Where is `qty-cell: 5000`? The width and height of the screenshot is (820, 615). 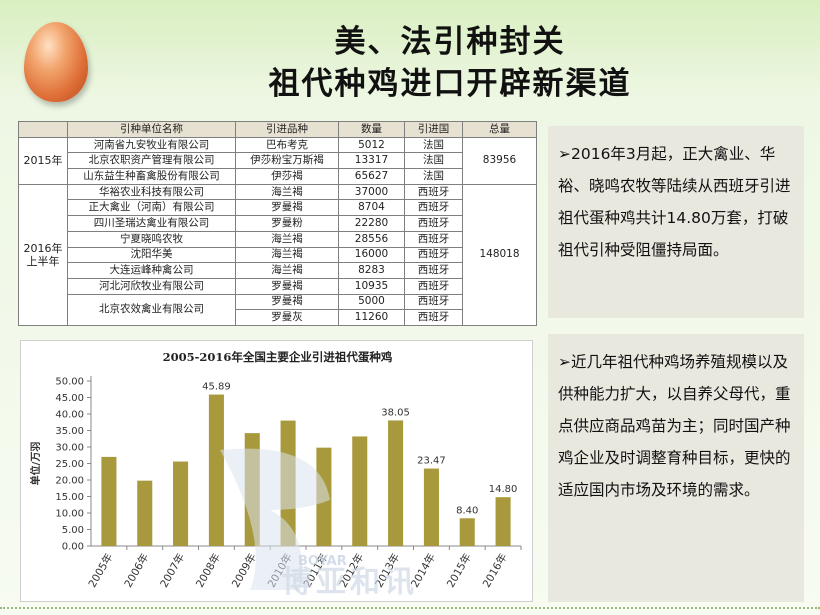
qty-cell: 5000 is located at coordinates (371, 302).